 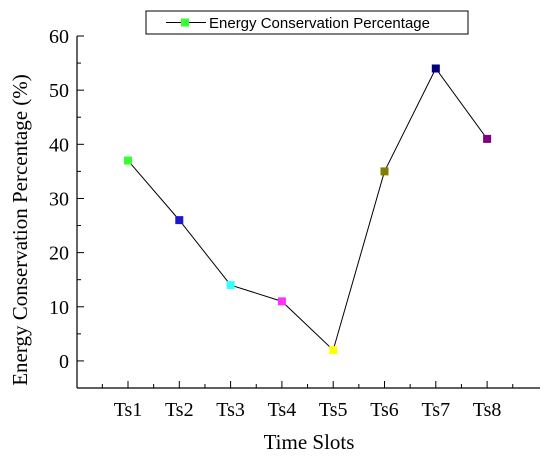 What do you see at coordinates (179, 410) in the screenshot?
I see `x-tick-label: Ts2` at bounding box center [179, 410].